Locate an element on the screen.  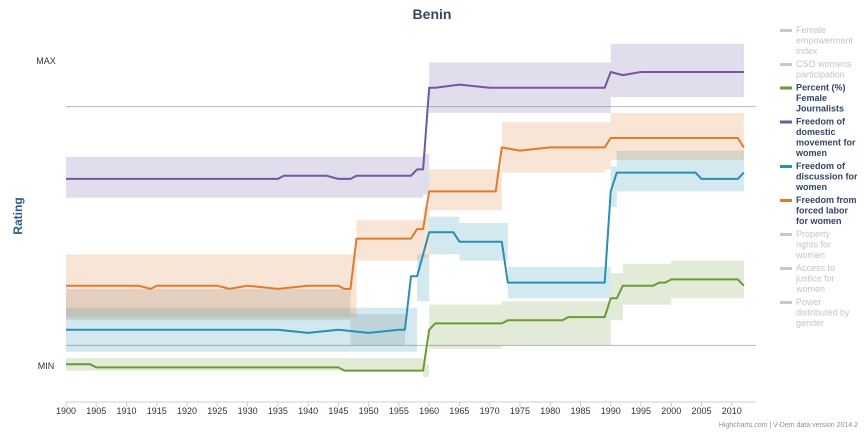
x-tick-label: 2010 is located at coordinates (732, 411).